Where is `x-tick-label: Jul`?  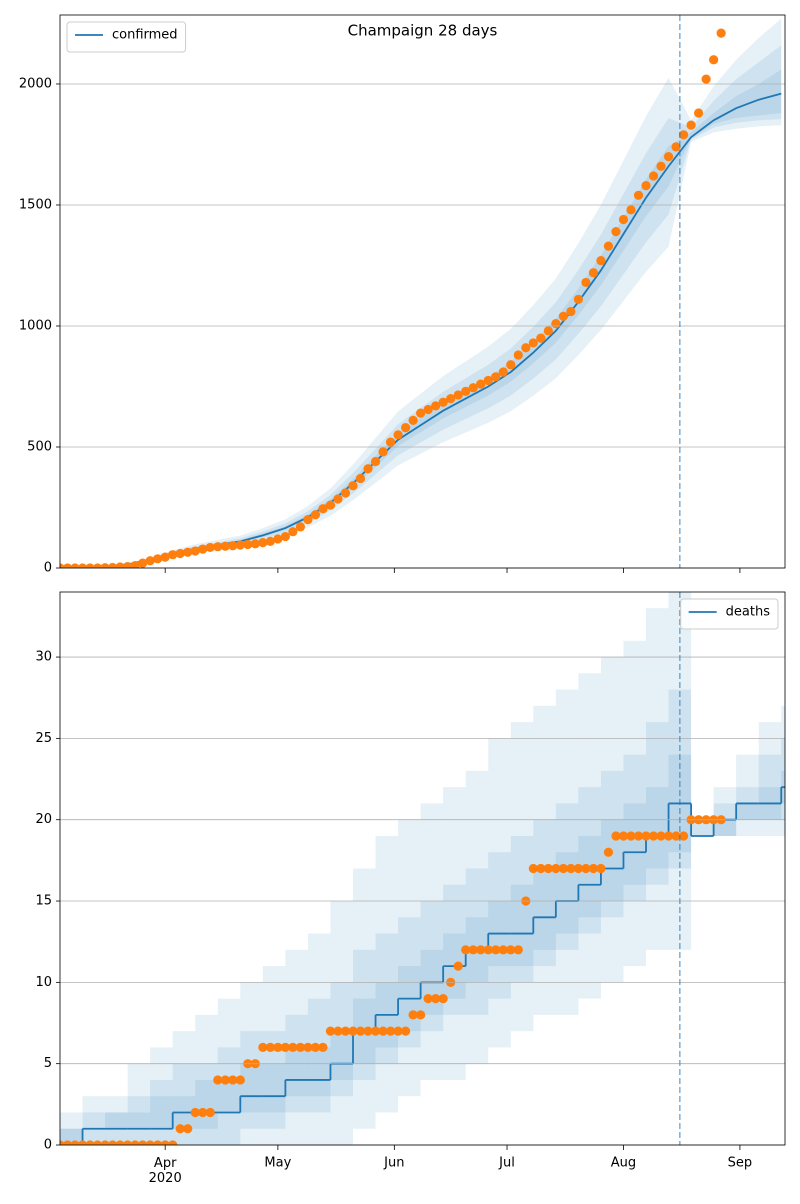 x-tick-label: Jul is located at coordinates (506, 1163).